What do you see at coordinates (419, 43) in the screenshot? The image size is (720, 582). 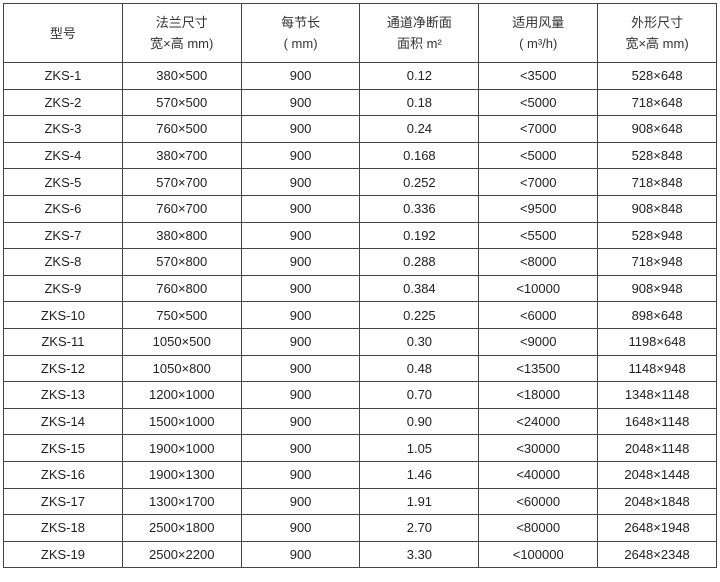 I see `header-line2: 面积 m²` at bounding box center [419, 43].